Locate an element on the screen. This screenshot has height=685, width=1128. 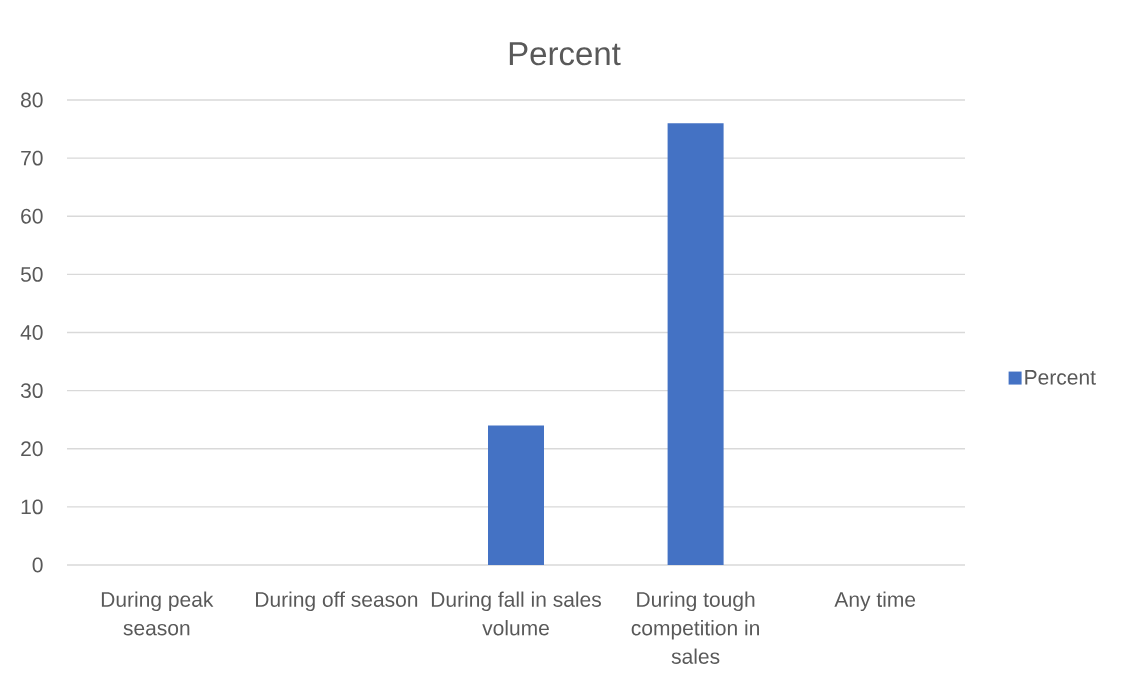
y-tick-label: 40 is located at coordinates (31, 332).